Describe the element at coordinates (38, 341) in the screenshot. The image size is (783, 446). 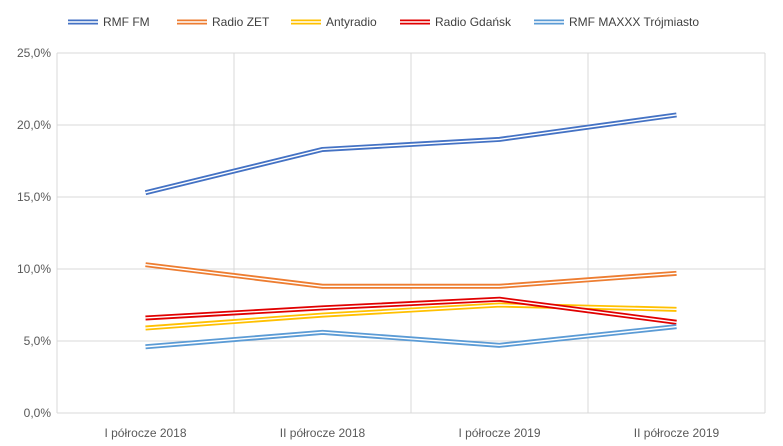
I see `y-tick-label: 5,0%` at that location.